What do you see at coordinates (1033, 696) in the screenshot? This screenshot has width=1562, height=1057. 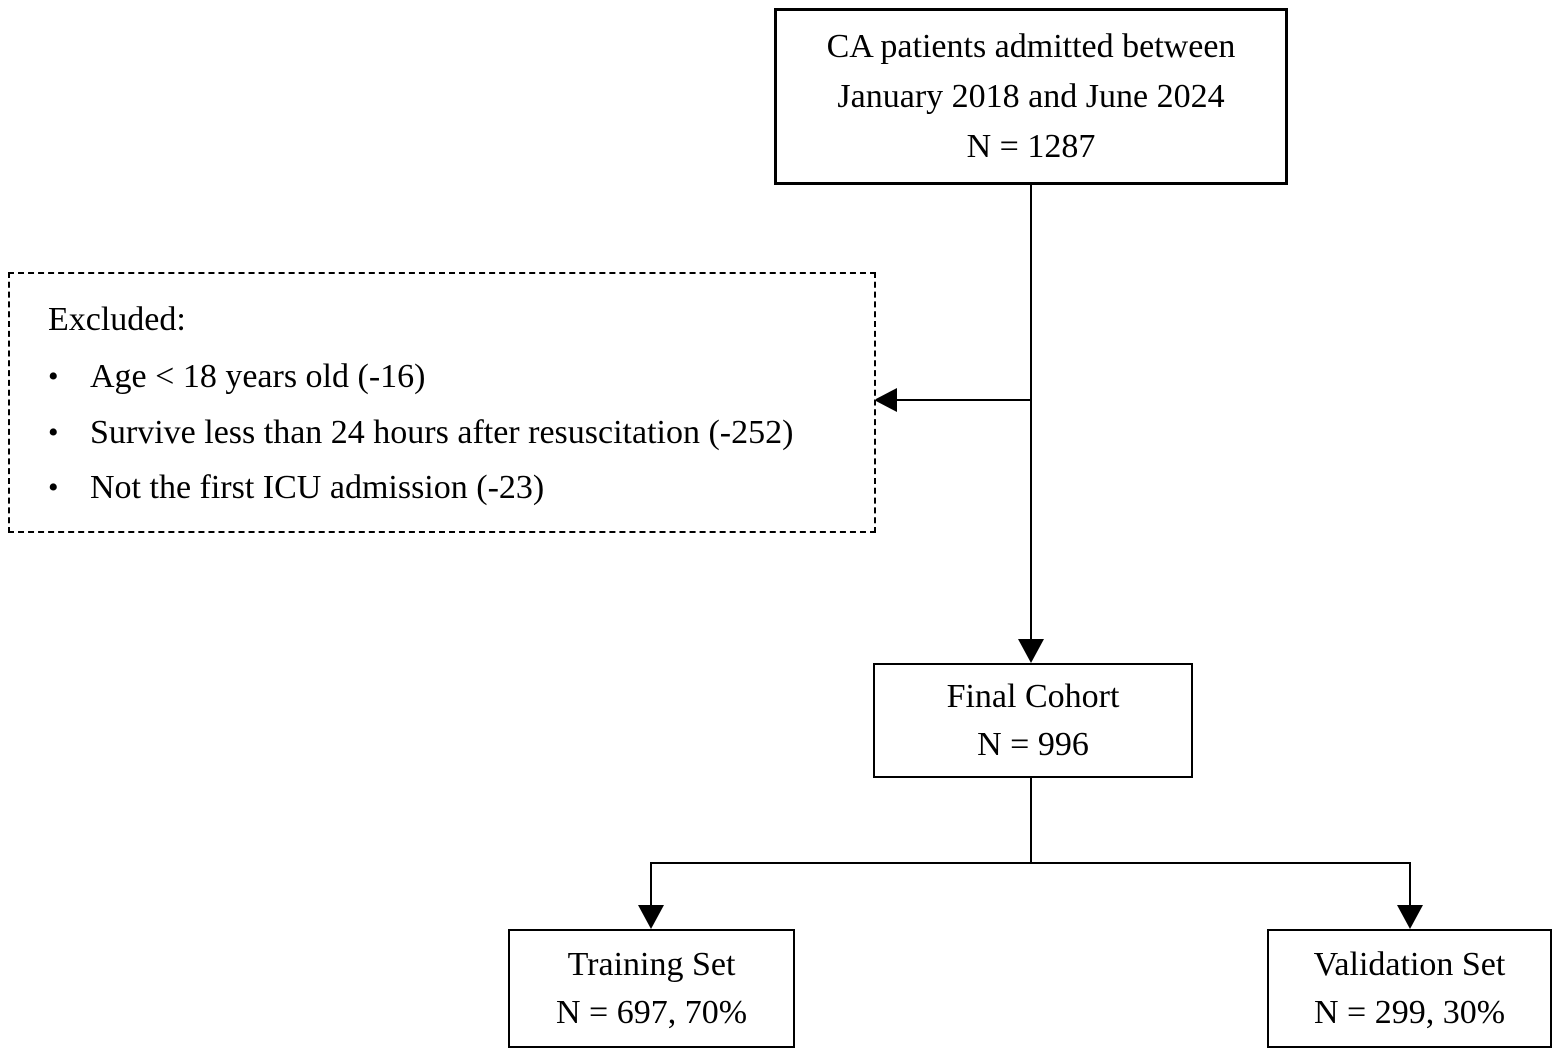 I see `final-cohort-title: Final Cohort` at bounding box center [1033, 696].